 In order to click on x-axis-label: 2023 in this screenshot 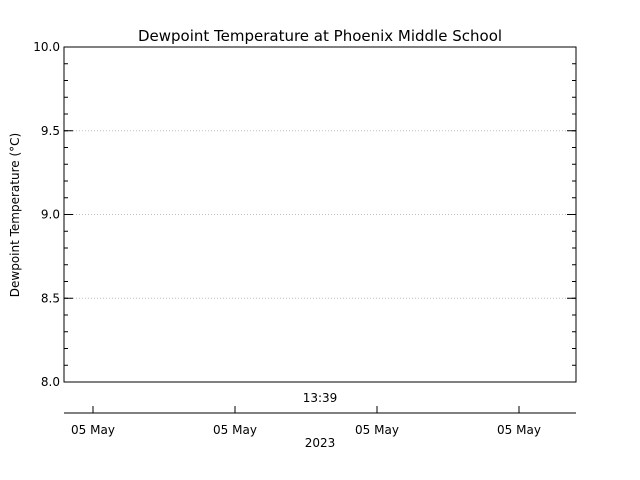, I will do `click(320, 443)`.